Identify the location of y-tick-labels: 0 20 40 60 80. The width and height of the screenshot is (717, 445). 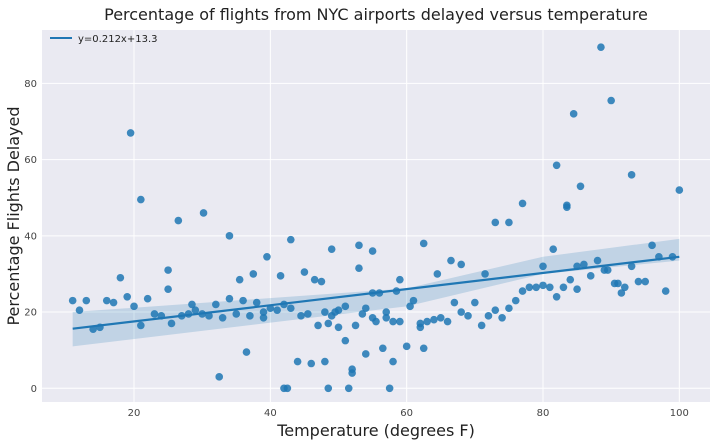
(30, 237).